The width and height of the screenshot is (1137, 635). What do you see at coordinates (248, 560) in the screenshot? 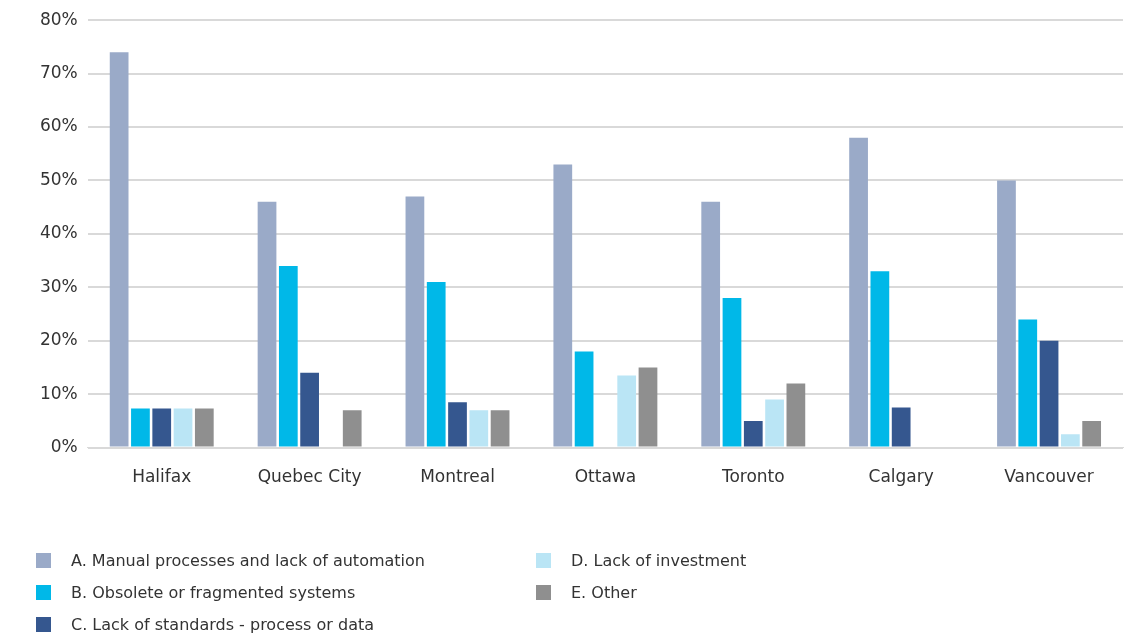
I see `legend-label: A. Manual processes and lack of automation` at bounding box center [248, 560].